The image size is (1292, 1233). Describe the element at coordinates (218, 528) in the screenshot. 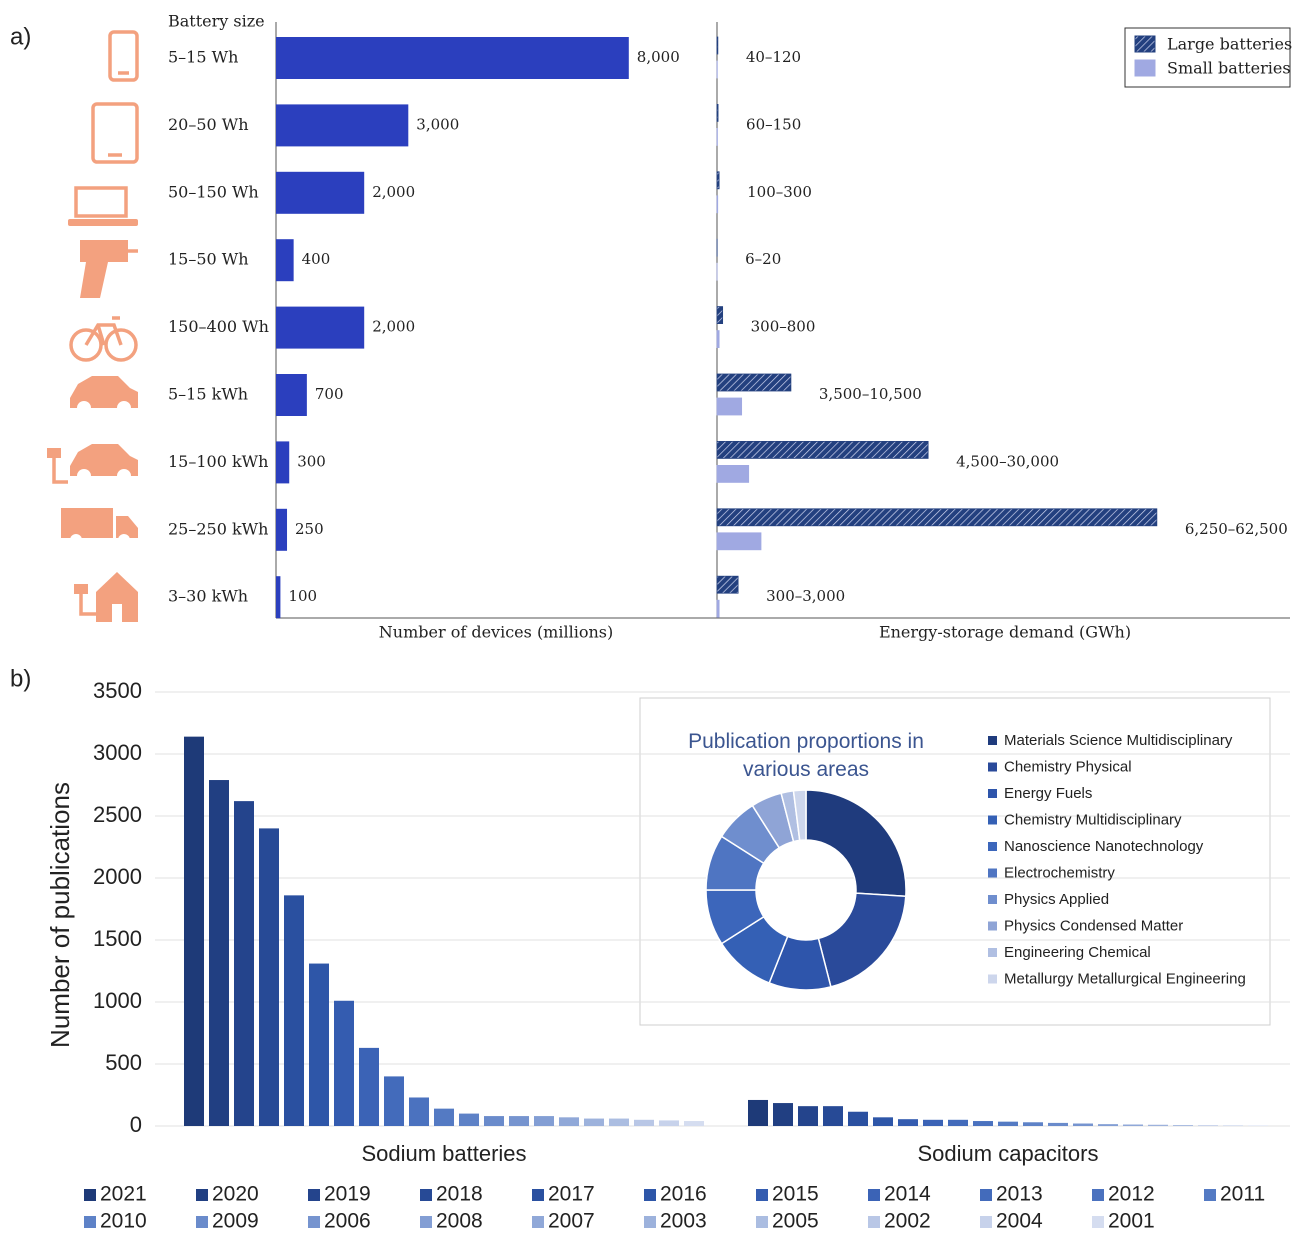

I see `category-label: 25–250 kWh` at that location.